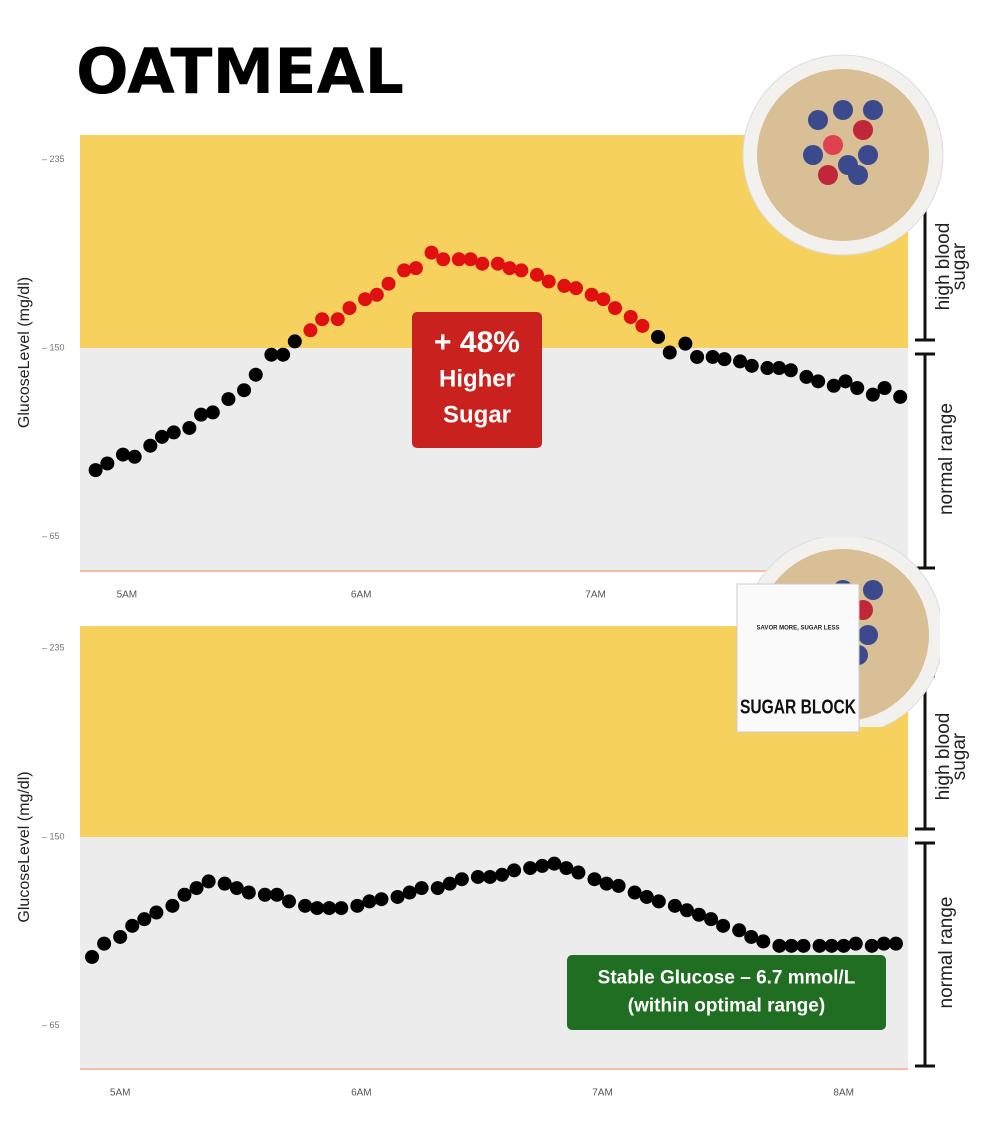  What do you see at coordinates (477, 342) in the screenshot?
I see `annotation-text: + 48%` at bounding box center [477, 342].